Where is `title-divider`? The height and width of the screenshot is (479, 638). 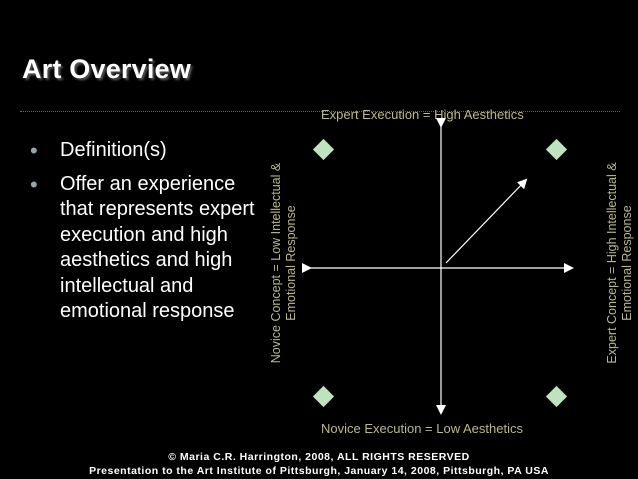 title-divider is located at coordinates (320, 111).